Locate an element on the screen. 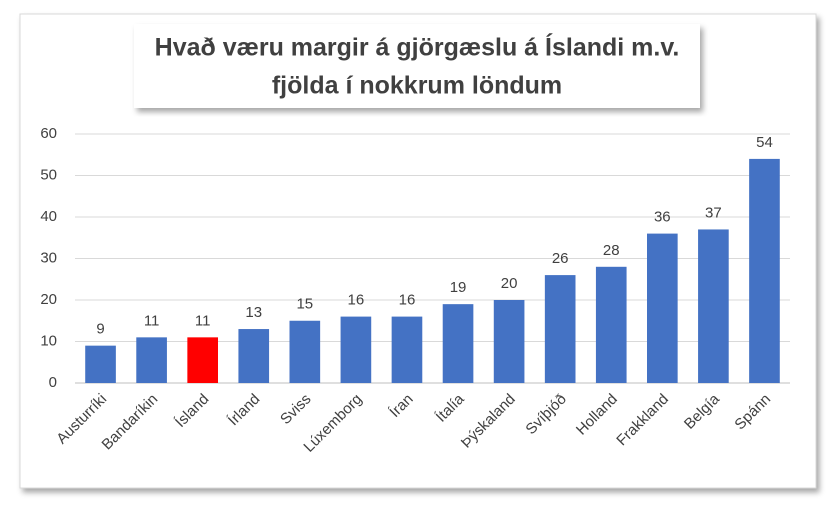  y-tick-label: 40 is located at coordinates (48, 216).